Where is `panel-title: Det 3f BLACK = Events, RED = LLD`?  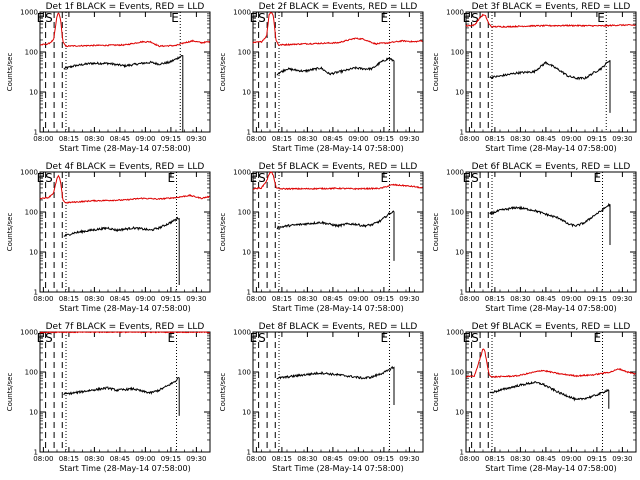
panel-title: Det 3f BLACK = Events, RED = LLD is located at coordinates (551, 7).